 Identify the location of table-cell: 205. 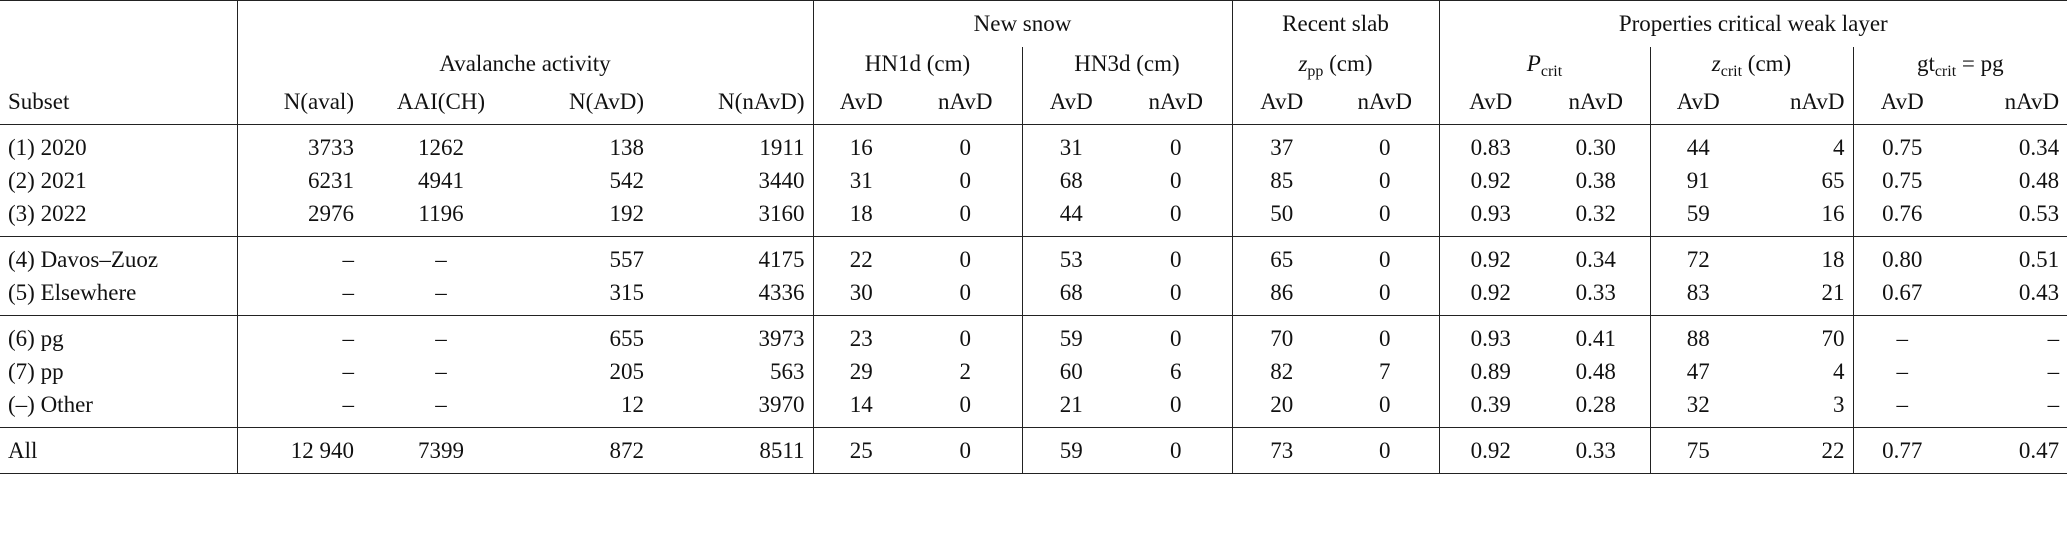
(627, 371).